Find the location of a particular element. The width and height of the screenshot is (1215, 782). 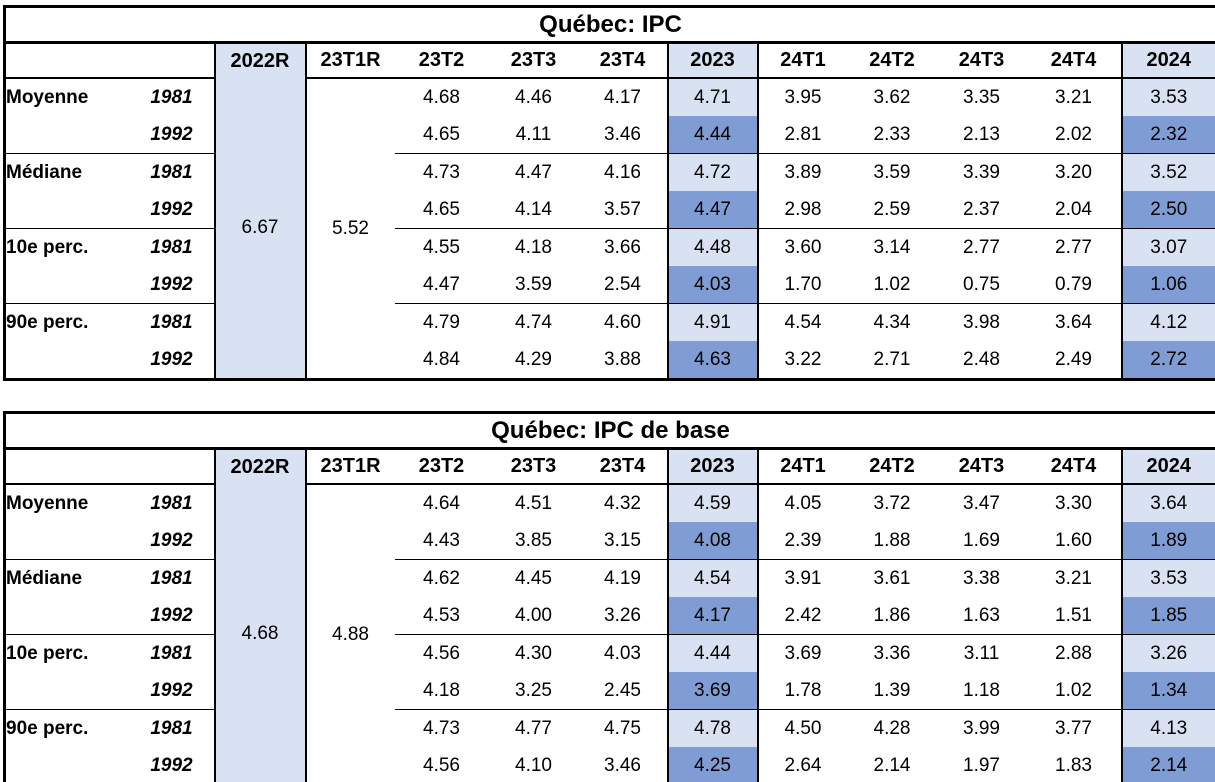

value-cell: 3.62 is located at coordinates (892, 97).